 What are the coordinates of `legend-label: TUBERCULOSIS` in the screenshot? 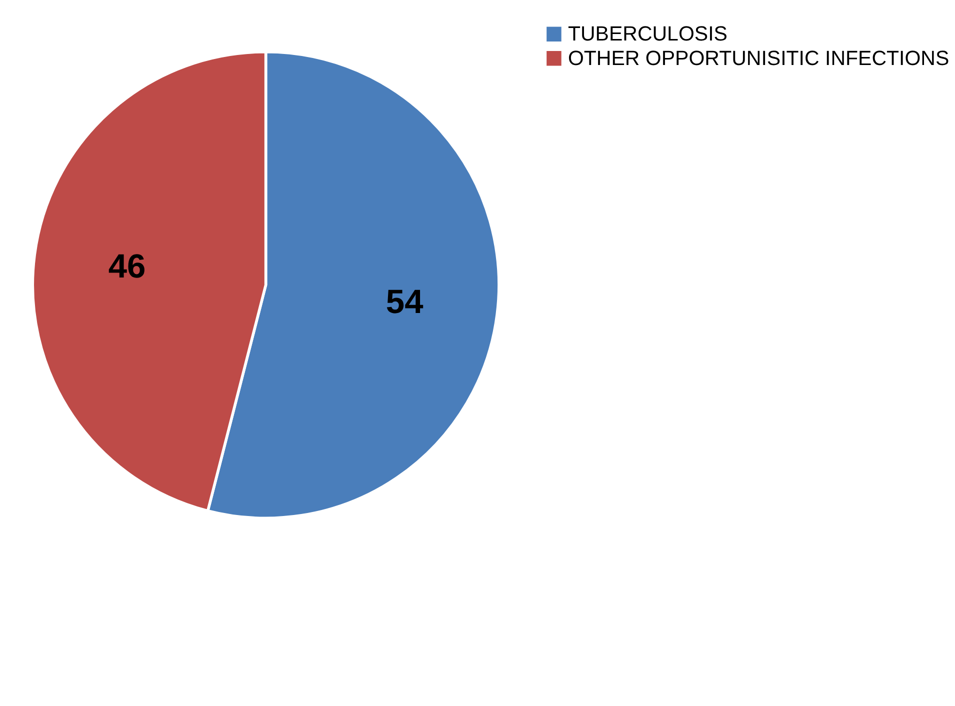 It's located at (648, 34).